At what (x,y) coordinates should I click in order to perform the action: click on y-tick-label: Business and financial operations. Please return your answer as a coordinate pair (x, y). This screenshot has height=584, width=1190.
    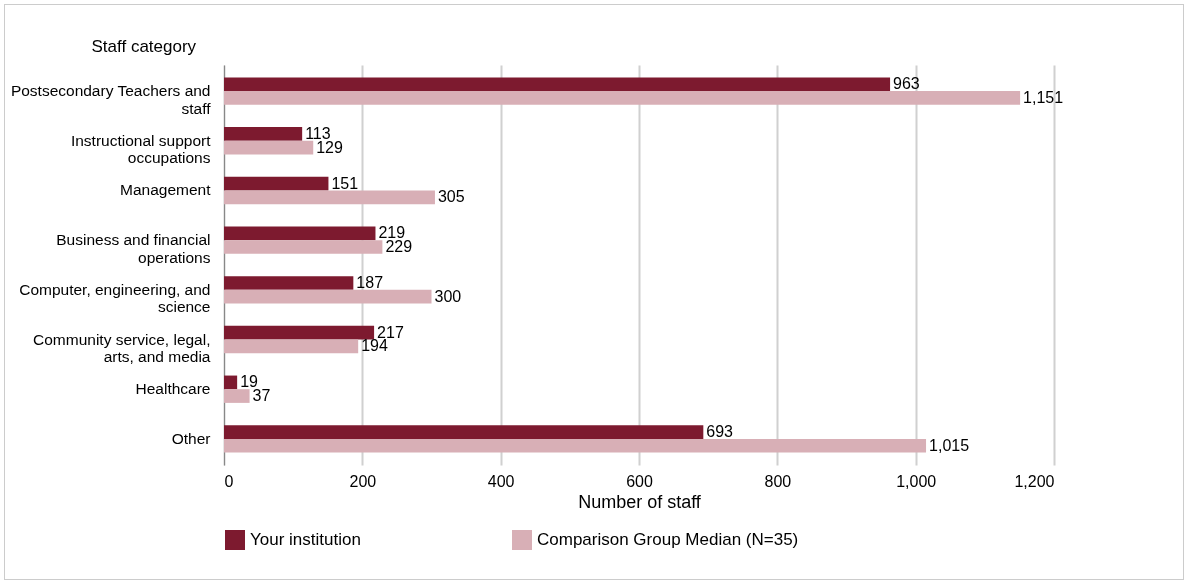
    Looking at the image, I should click on (133, 248).